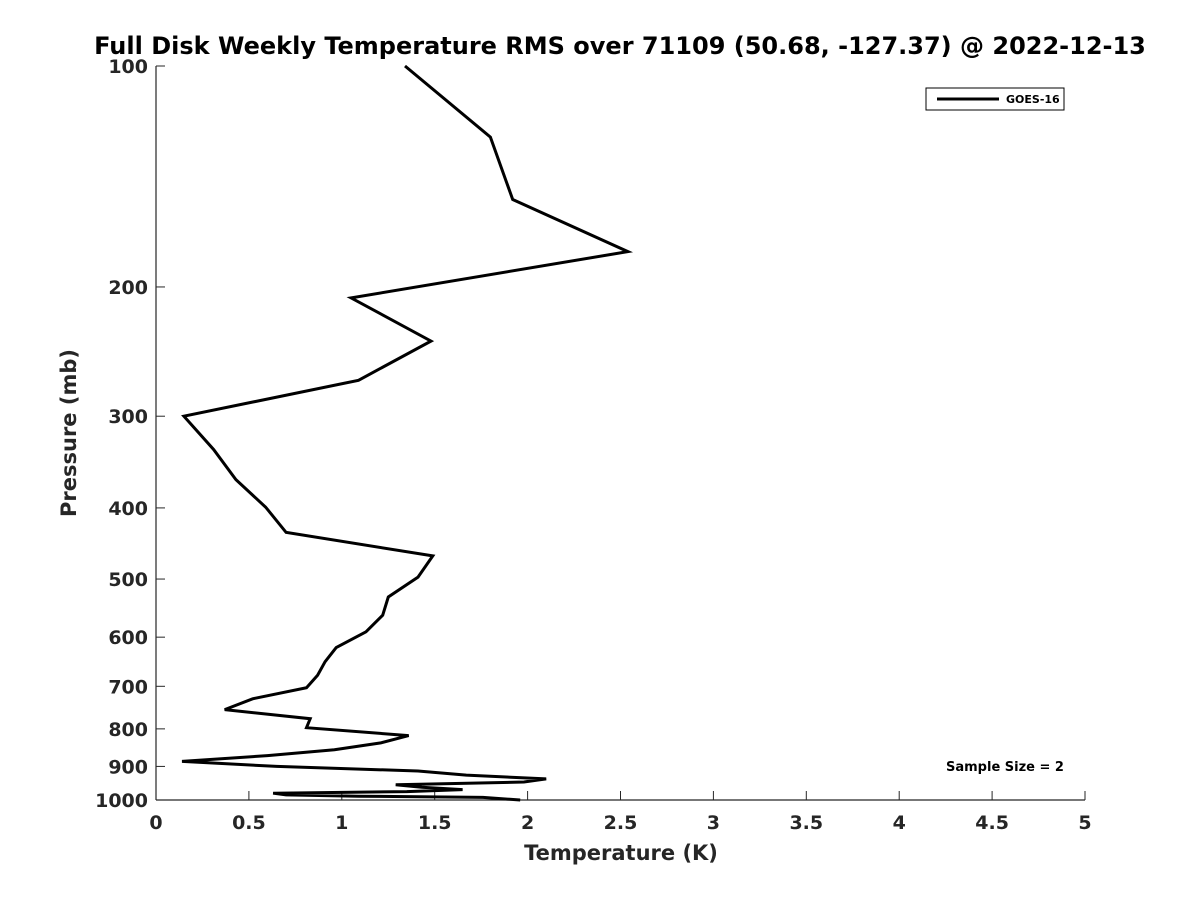 The image size is (1200, 900). I want to click on y-tick-label: 800, so click(128, 730).